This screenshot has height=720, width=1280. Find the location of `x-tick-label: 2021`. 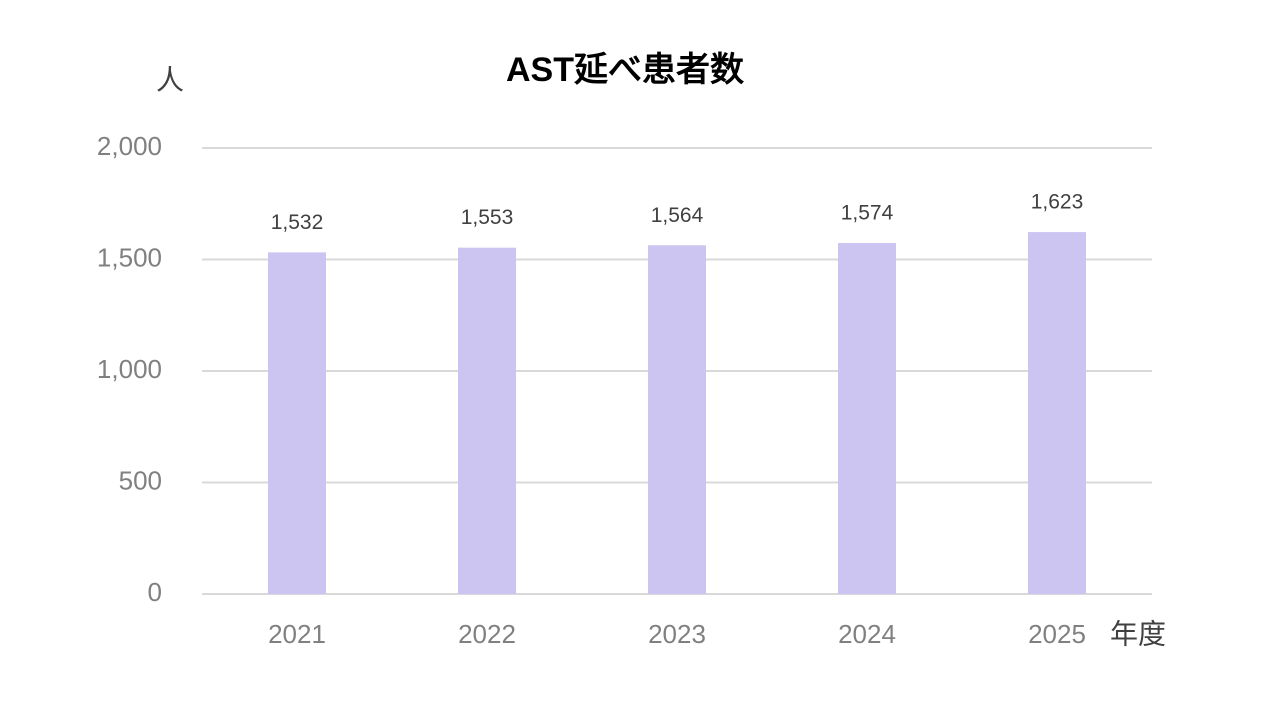

x-tick-label: 2021 is located at coordinates (297, 634).